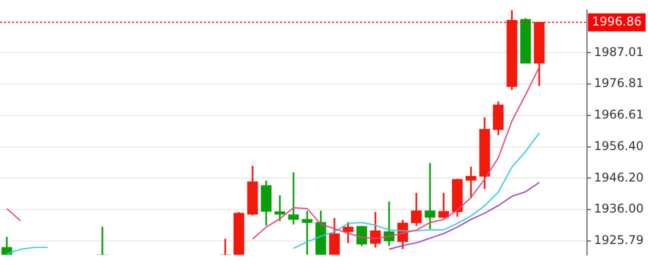 The image size is (648, 265). What do you see at coordinates (619, 209) in the screenshot?
I see `y-tick-label: 1936.00` at bounding box center [619, 209].